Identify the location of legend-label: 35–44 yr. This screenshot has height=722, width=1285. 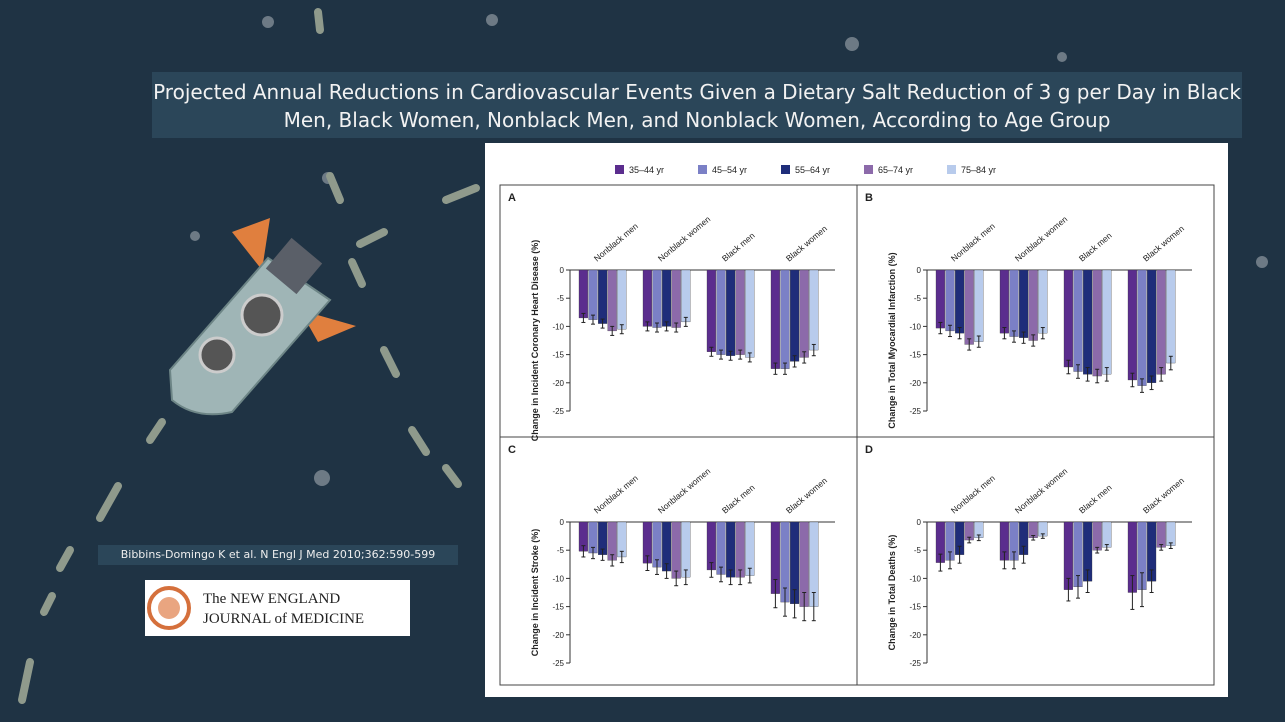
(646, 170).